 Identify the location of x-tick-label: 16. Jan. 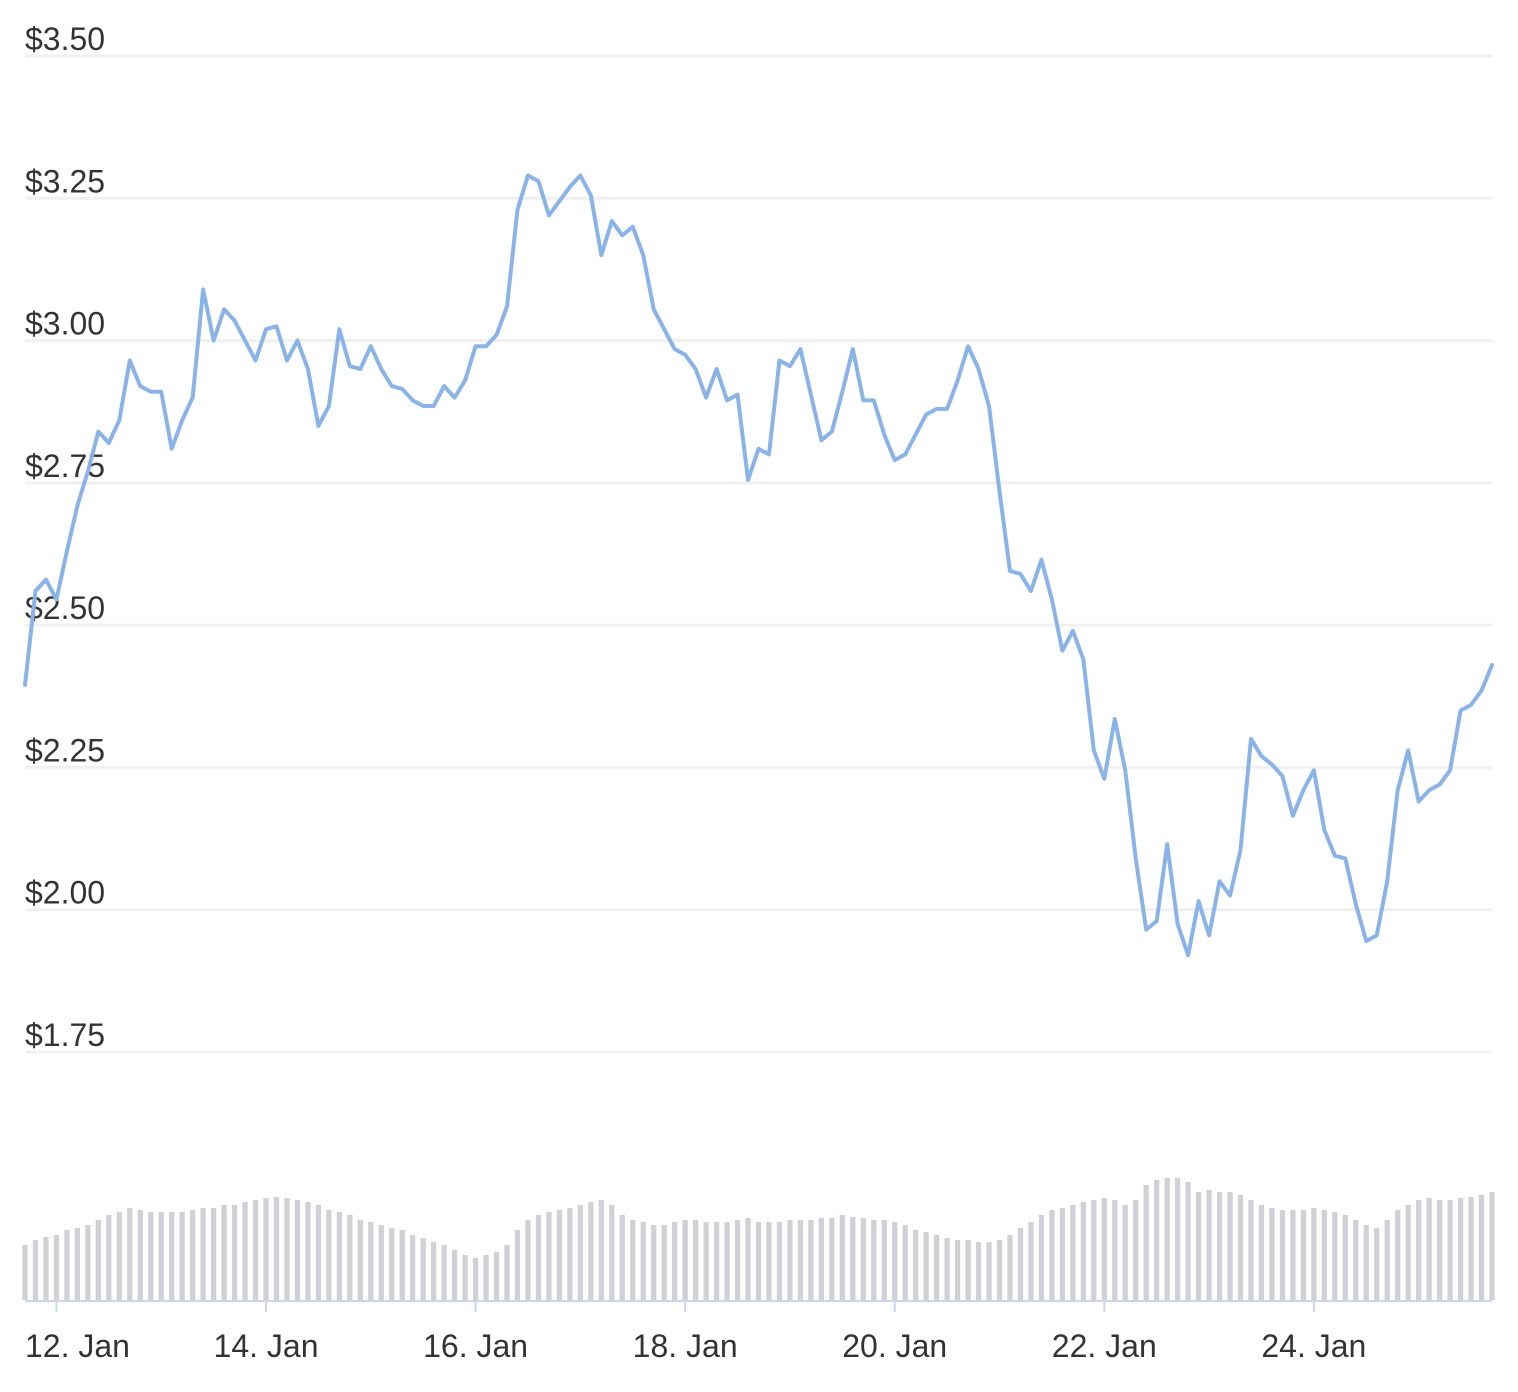
(475, 1346).